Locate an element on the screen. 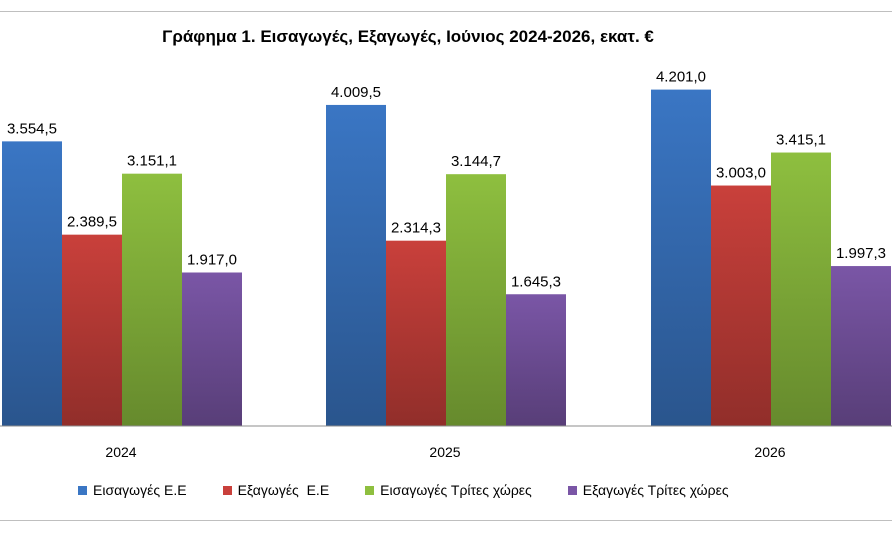  x-tick-labels-group: 2024 2025 2026 is located at coordinates (445, 452).